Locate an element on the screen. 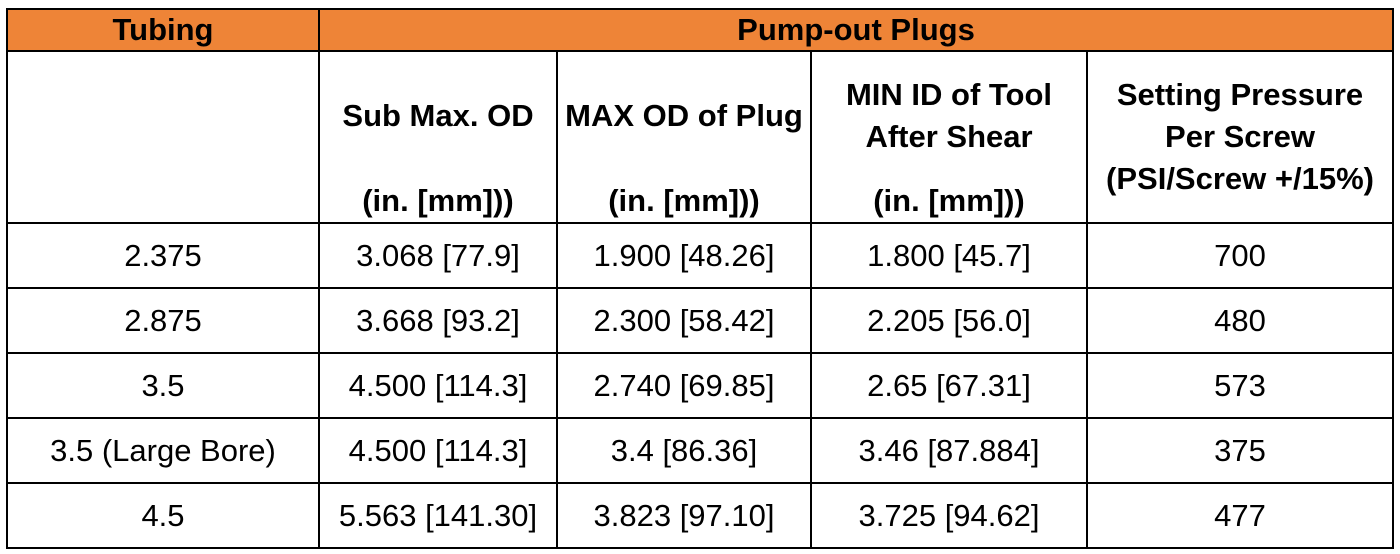 The height and width of the screenshot is (554, 1400). header-max-od-plug: MAX OD of Plug is located at coordinates (684, 114).